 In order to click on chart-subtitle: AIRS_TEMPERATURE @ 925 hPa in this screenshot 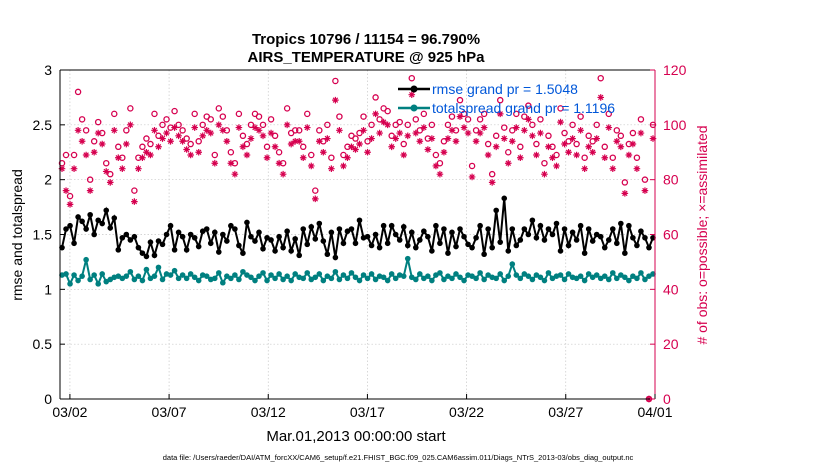, I will do `click(367, 57)`.